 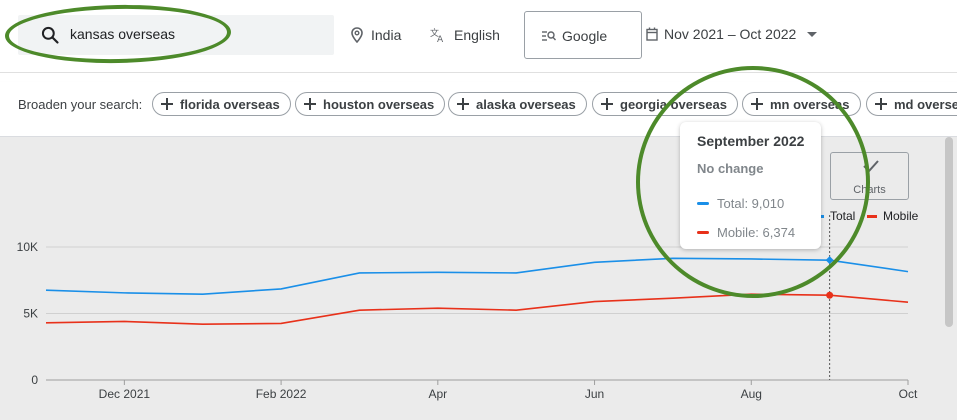 I want to click on broaden-chip: mn overseas, so click(x=801, y=104).